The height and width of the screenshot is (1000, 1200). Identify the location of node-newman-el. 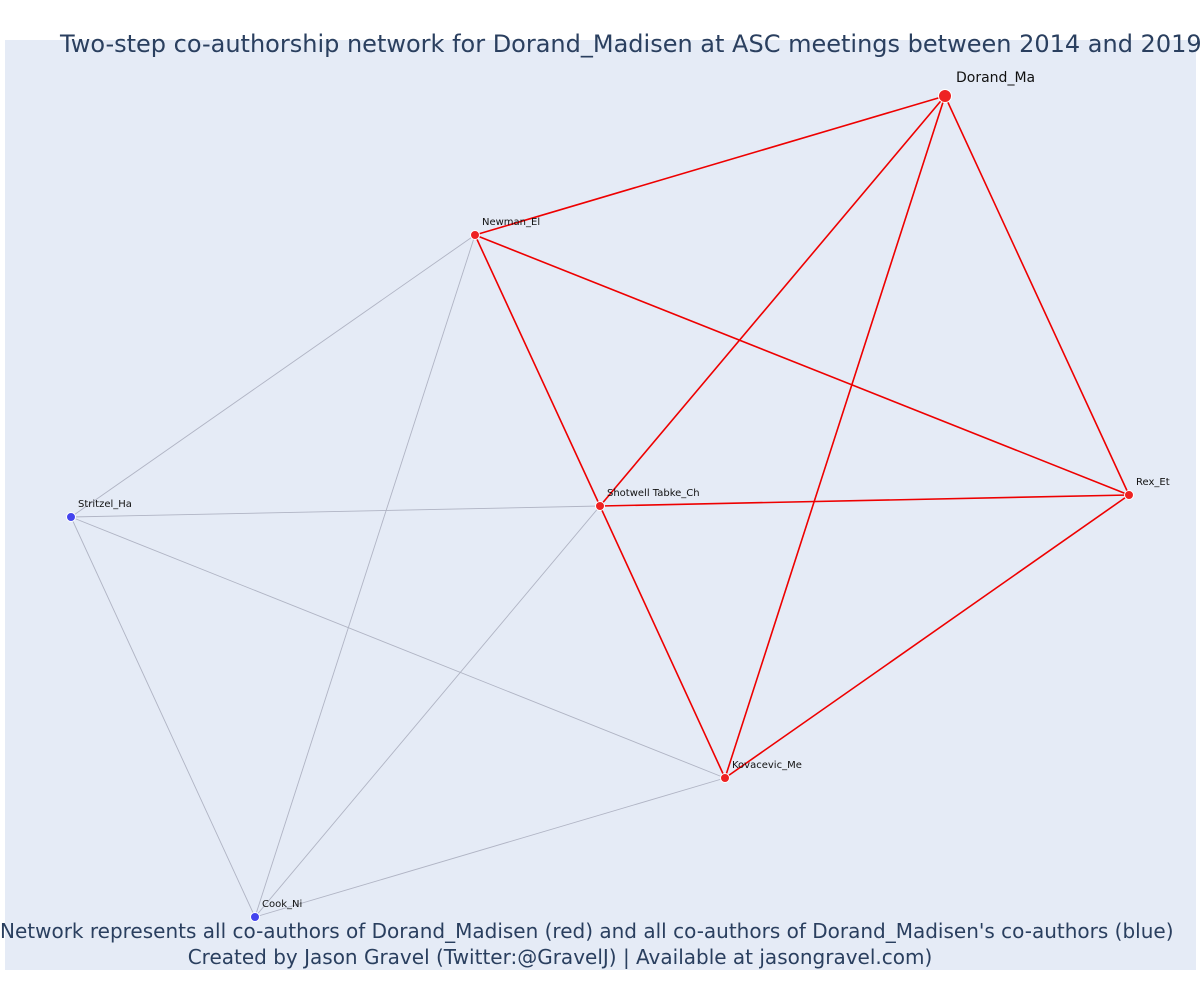
(475, 235).